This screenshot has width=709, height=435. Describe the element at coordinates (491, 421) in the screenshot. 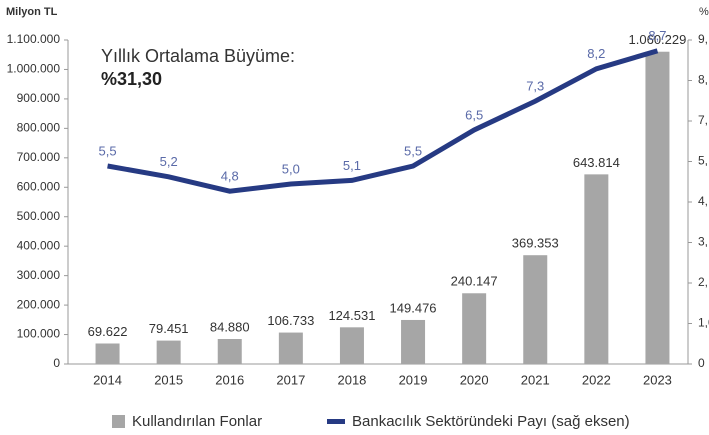

I see `legend-label: Bankacılık Sektöründeki Payı (sağ eksen)` at that location.